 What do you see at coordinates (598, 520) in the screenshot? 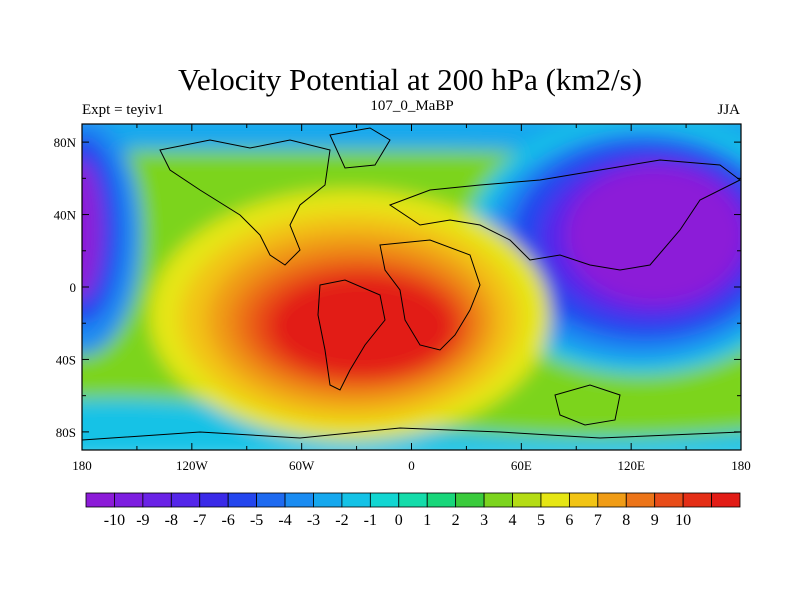
I see `colorbar-label: 7` at bounding box center [598, 520].